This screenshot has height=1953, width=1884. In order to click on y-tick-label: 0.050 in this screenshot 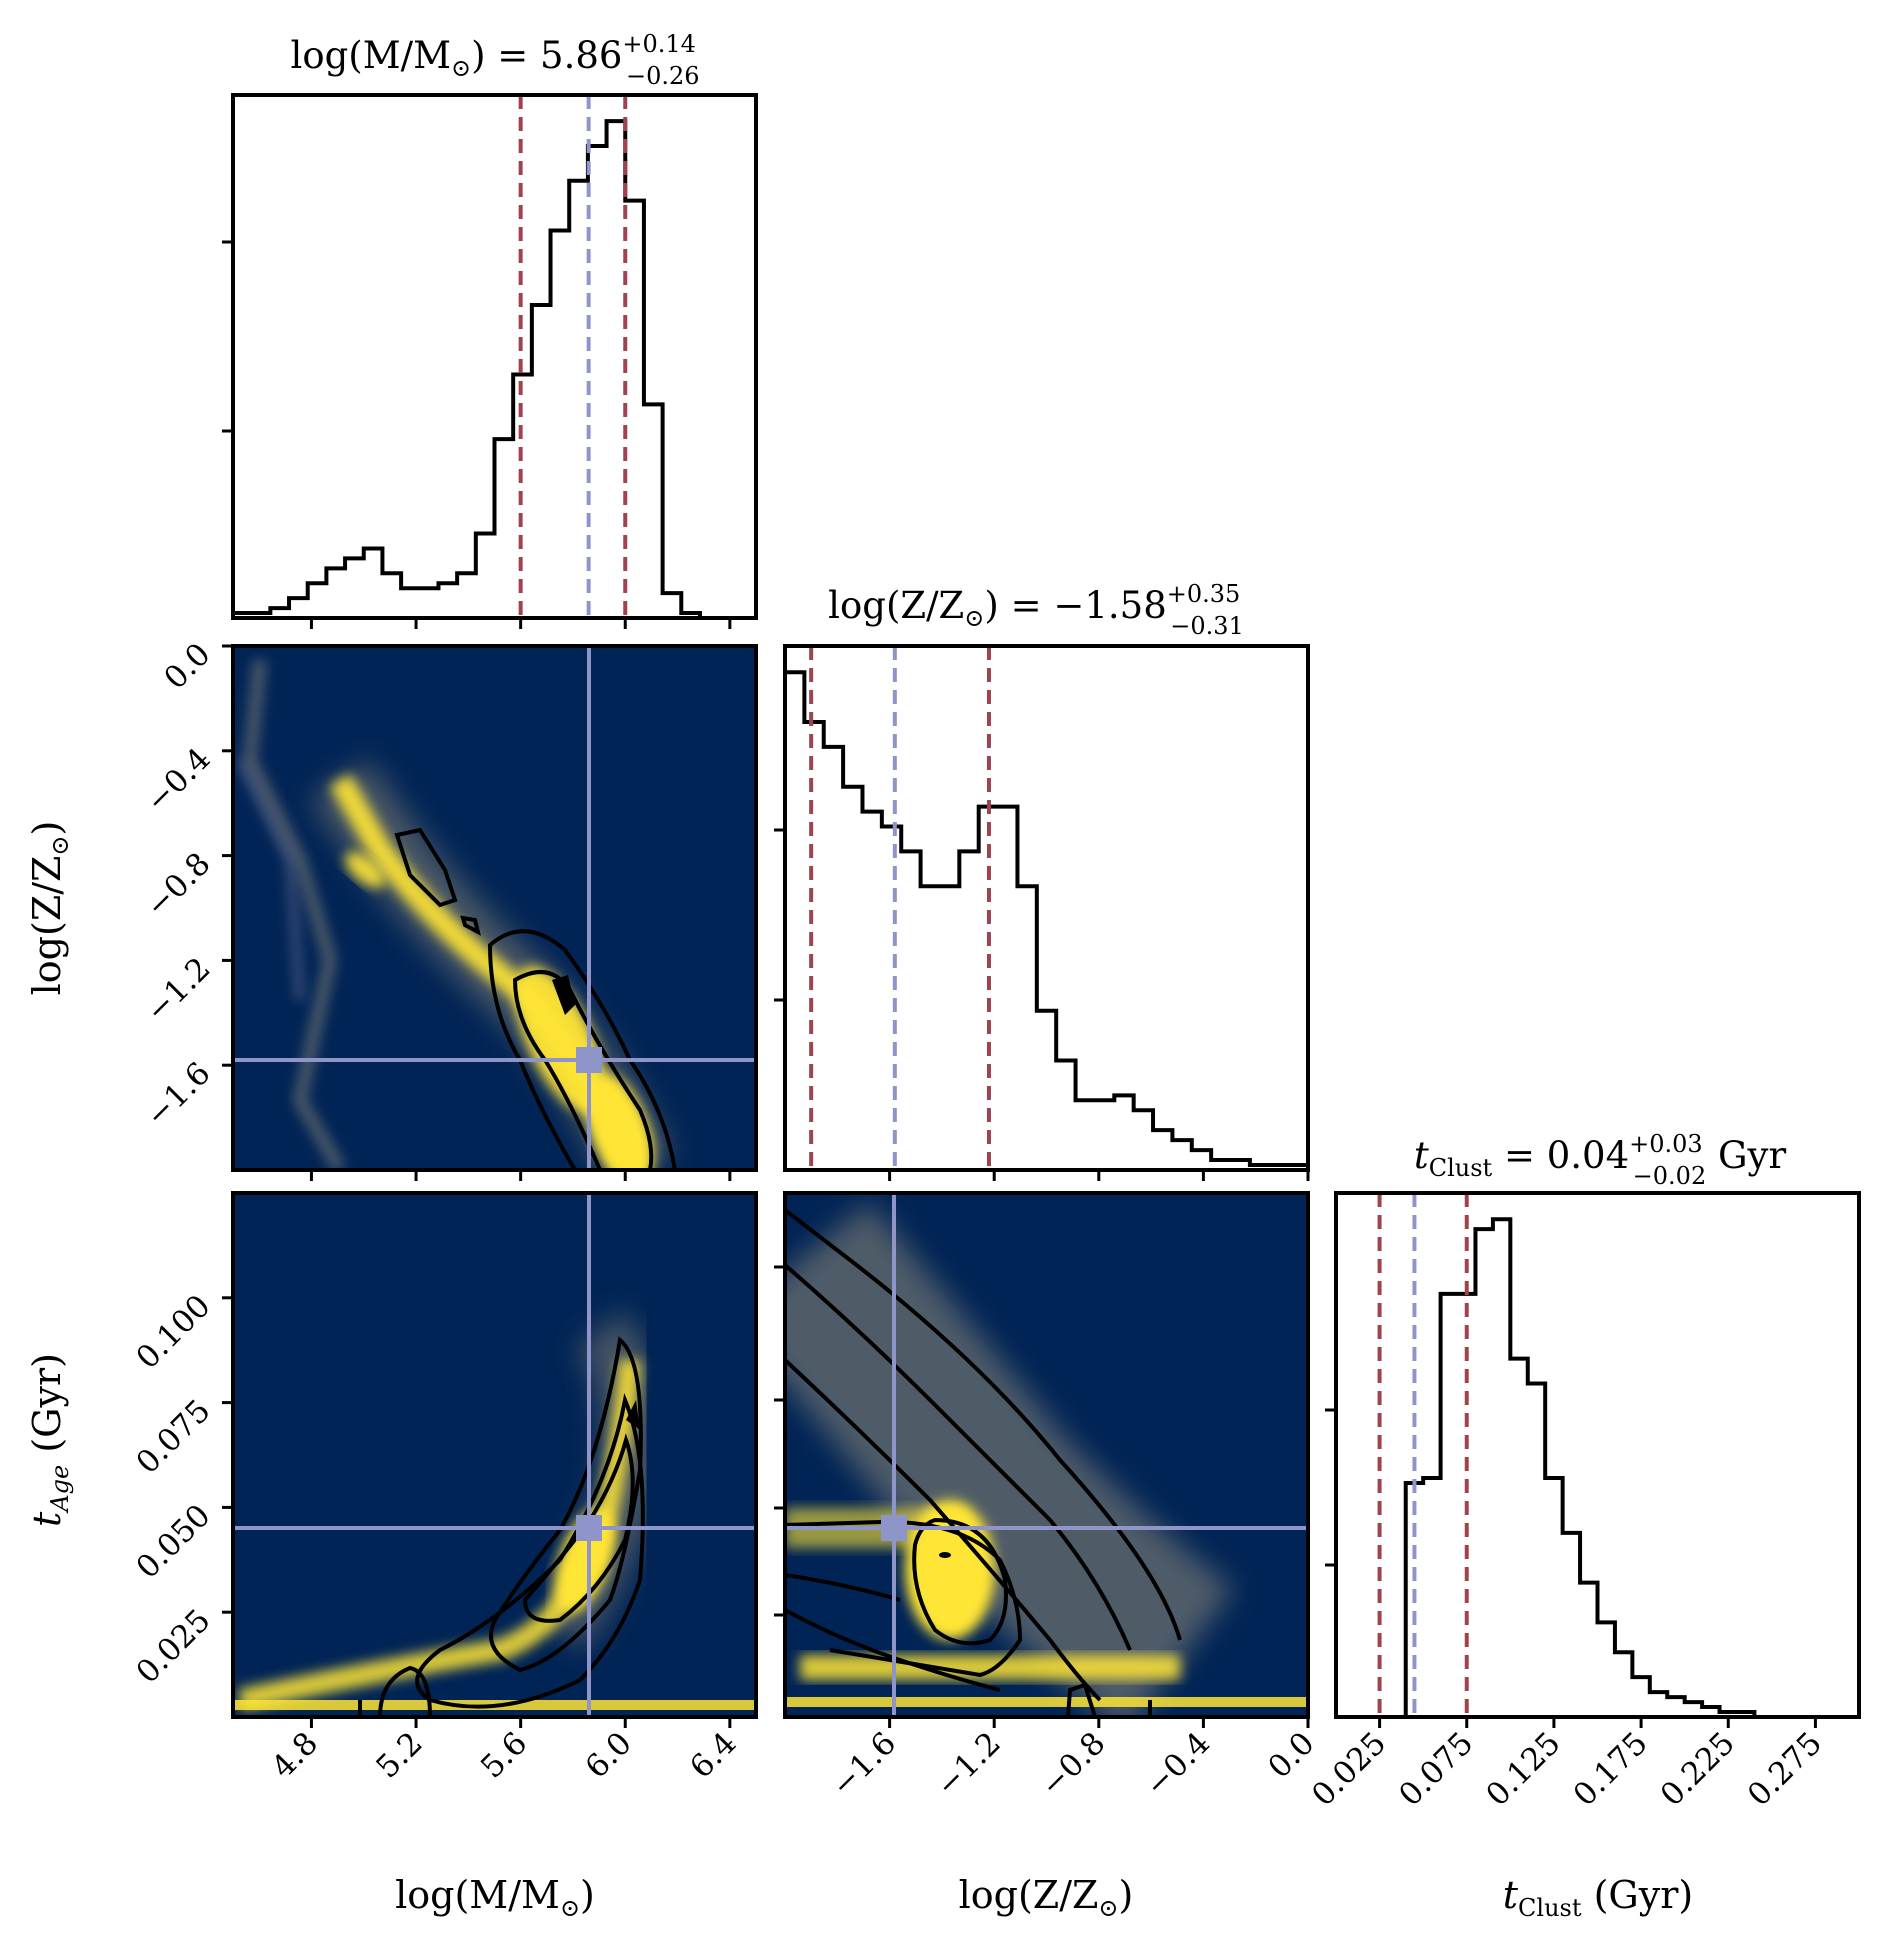, I will do `click(173, 1542)`.